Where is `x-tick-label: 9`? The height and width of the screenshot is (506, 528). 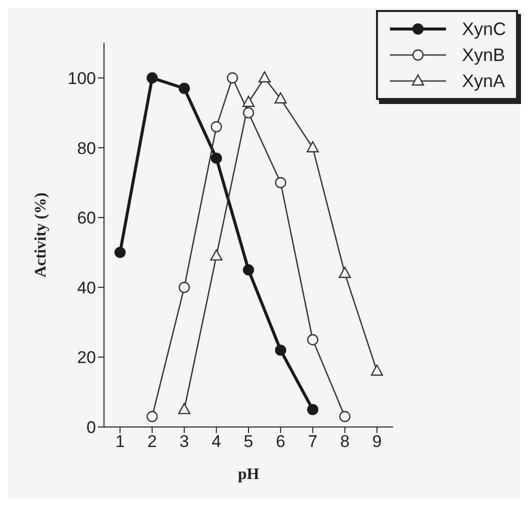
x-tick-label: 9 is located at coordinates (377, 442).